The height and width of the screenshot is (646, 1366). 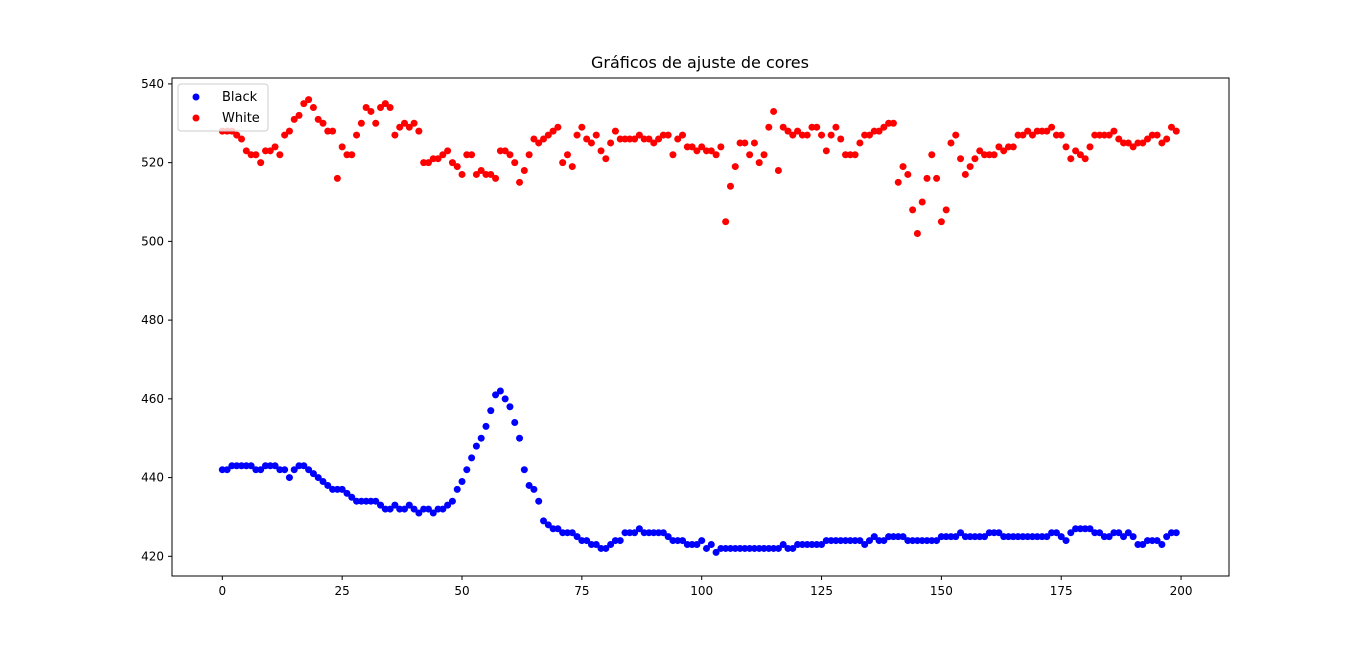 What do you see at coordinates (196, 97) in the screenshot?
I see `legend-marker-black` at bounding box center [196, 97].